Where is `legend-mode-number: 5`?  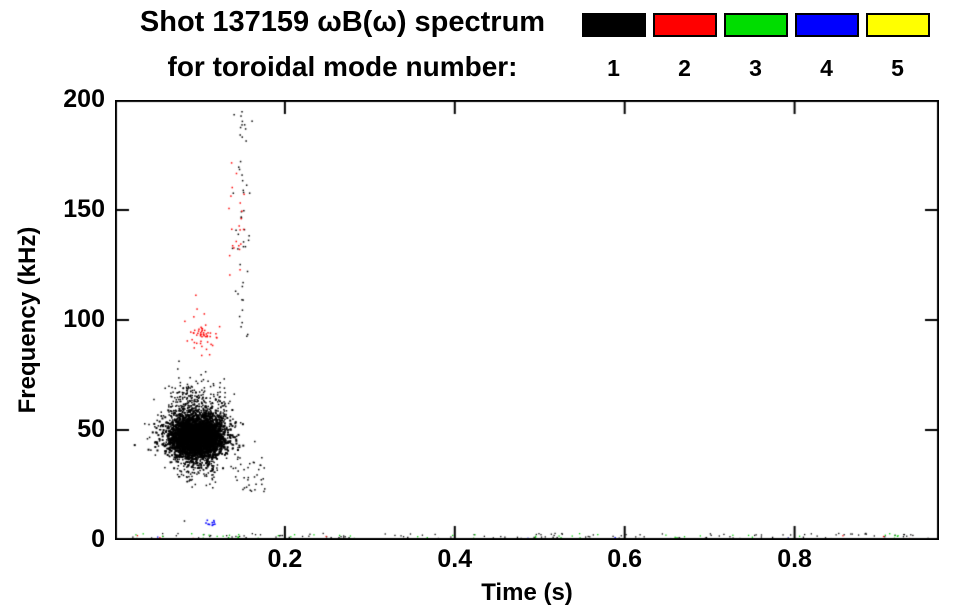
legend-mode-number: 5 is located at coordinates (897, 68).